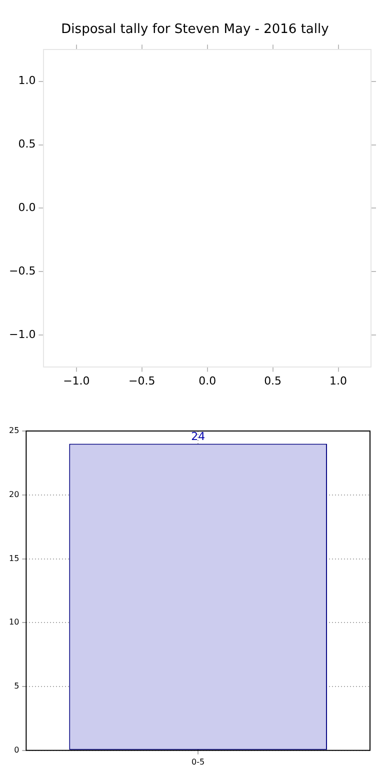  I want to click on y-tick-label: 25, so click(14, 431).